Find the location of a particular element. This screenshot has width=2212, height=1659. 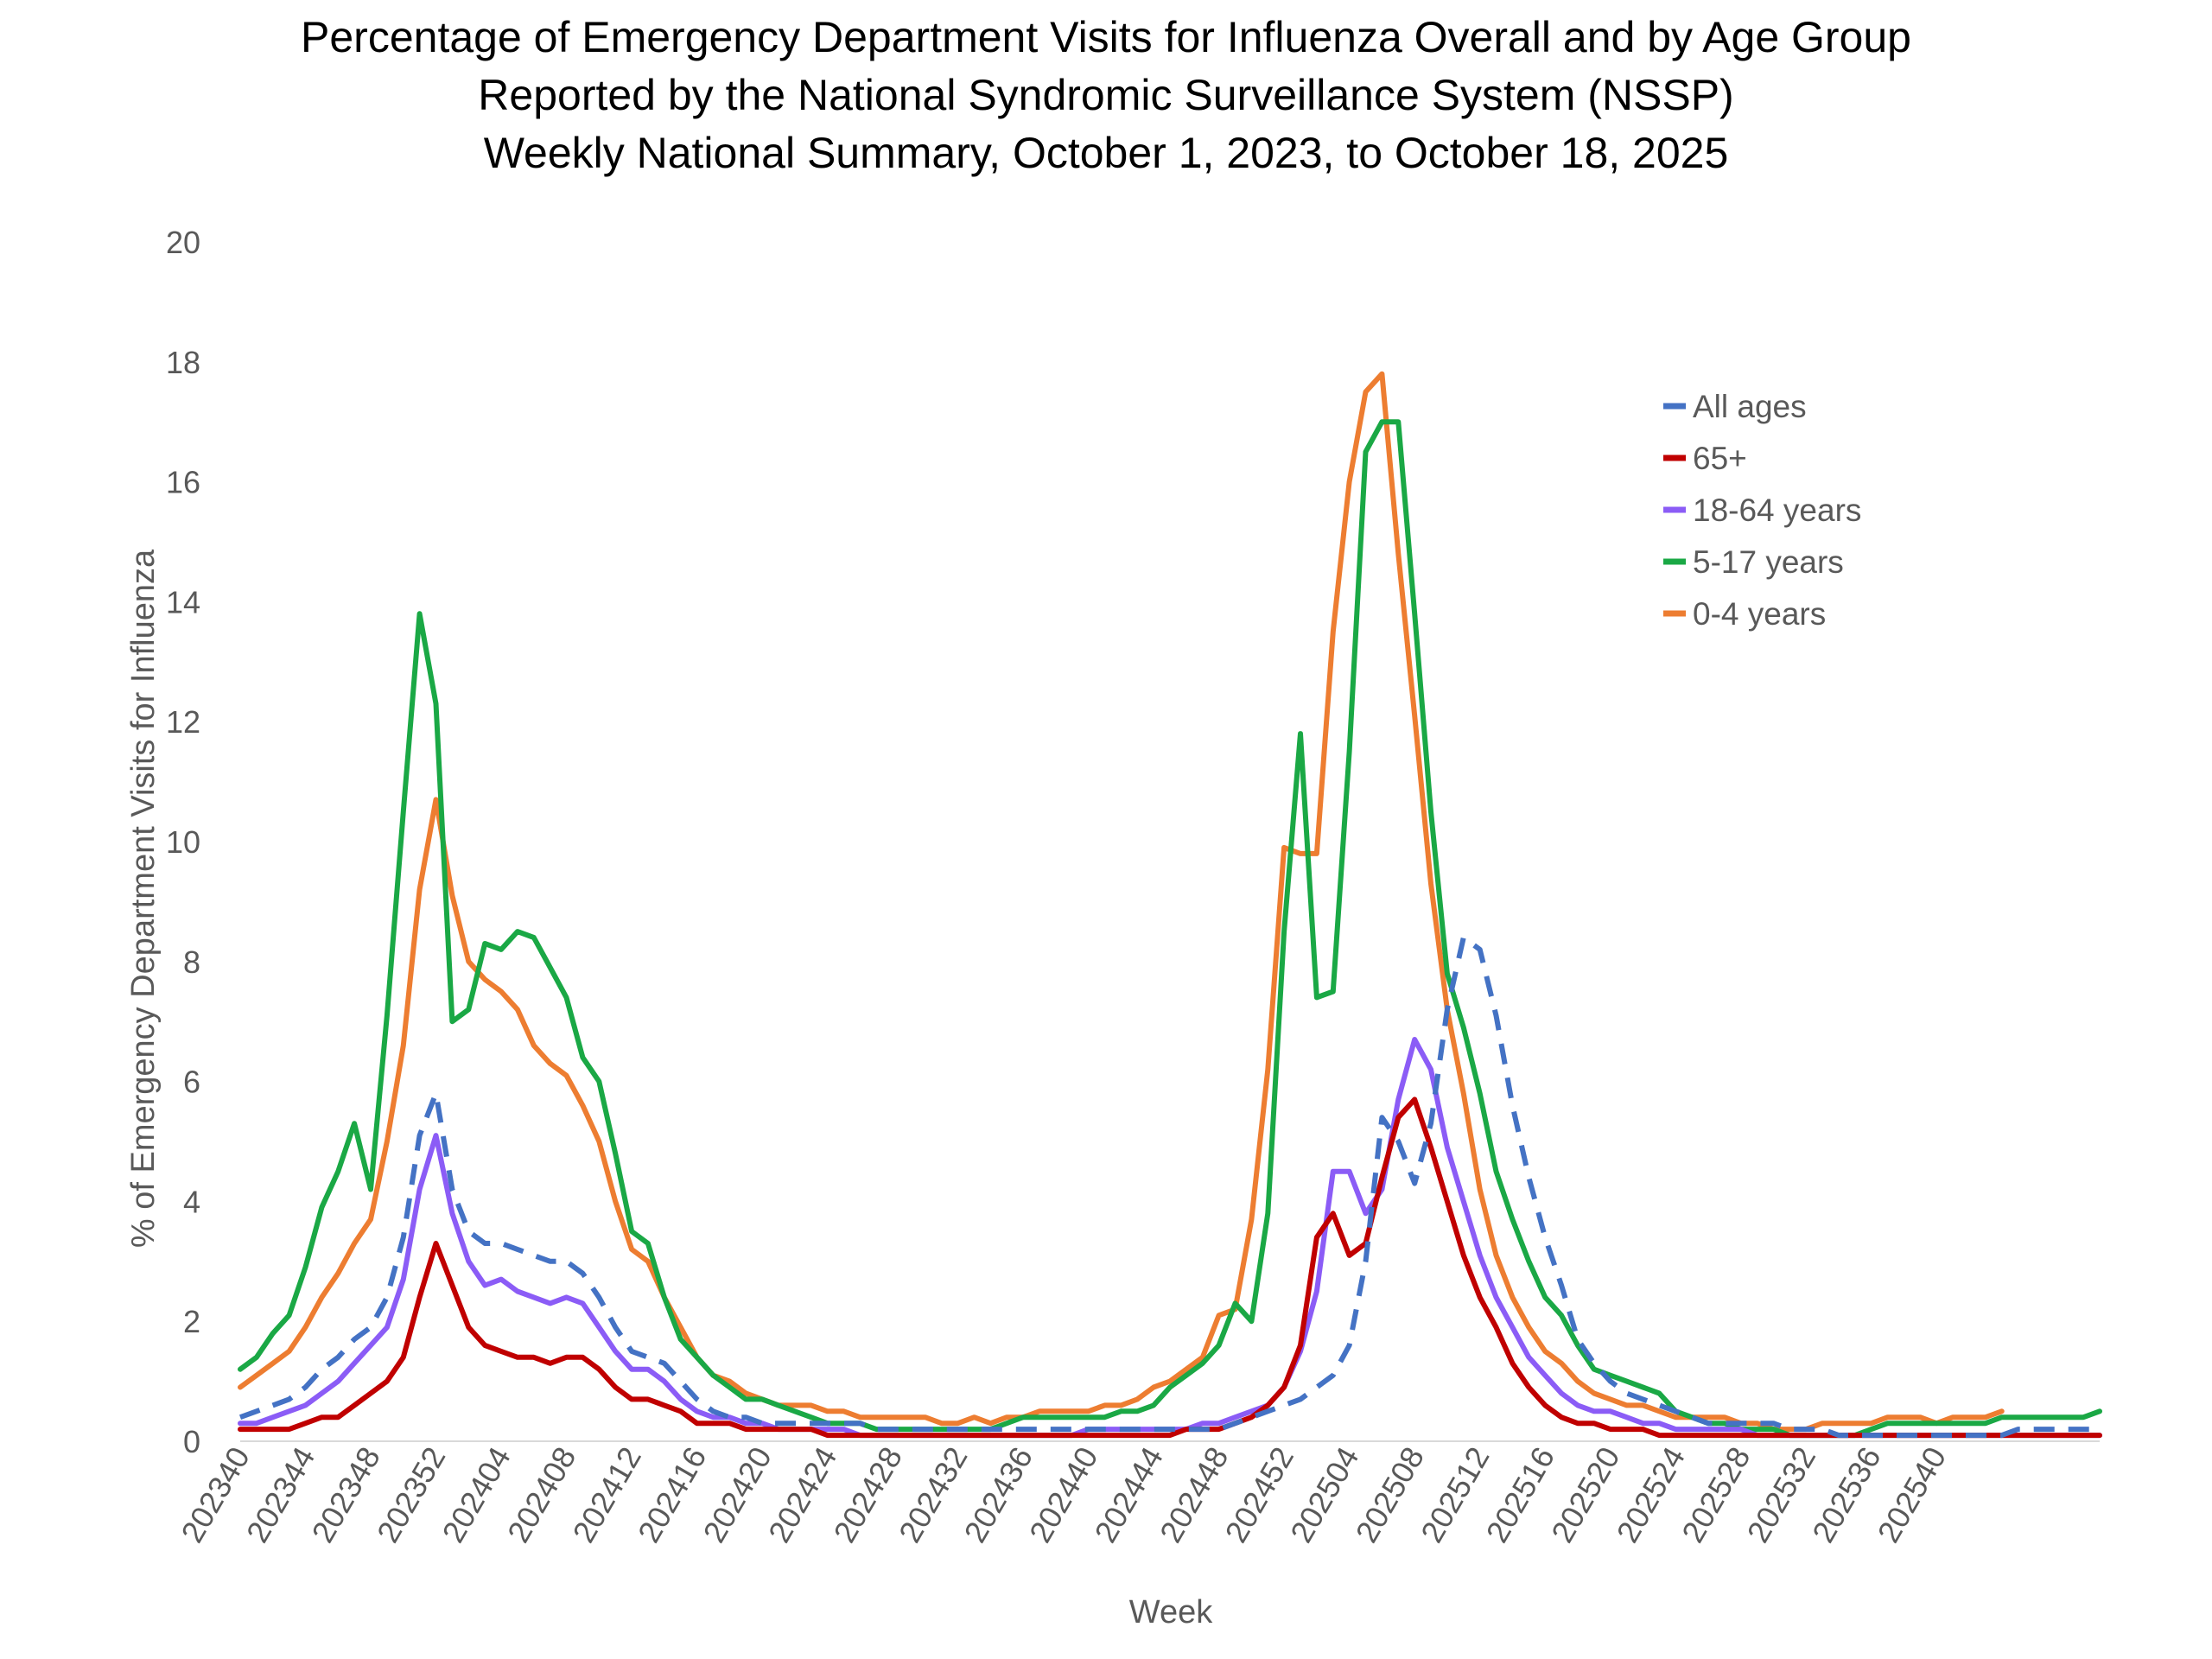

x-axis-title: Week is located at coordinates (1171, 1612).